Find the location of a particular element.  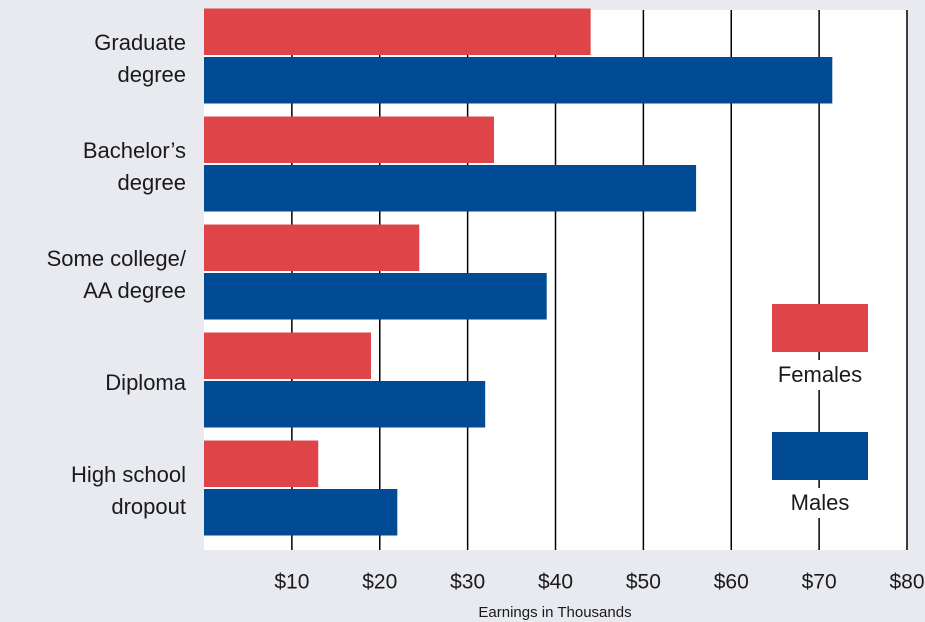

category-label: Bachelor’s is located at coordinates (134, 150).